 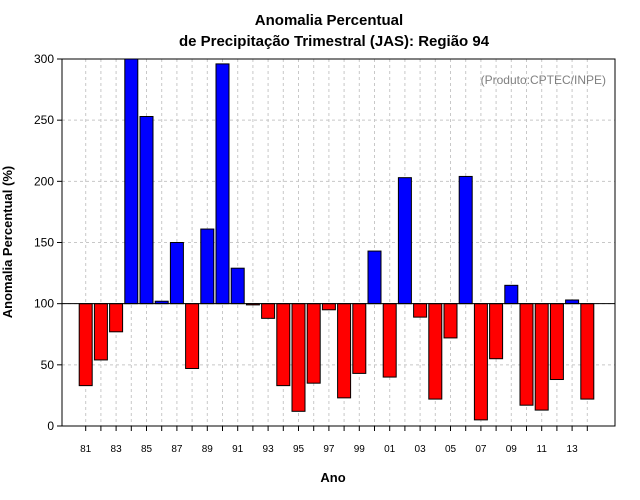 What do you see at coordinates (360, 449) in the screenshot?
I see `x-tick-label-99: 99` at bounding box center [360, 449].